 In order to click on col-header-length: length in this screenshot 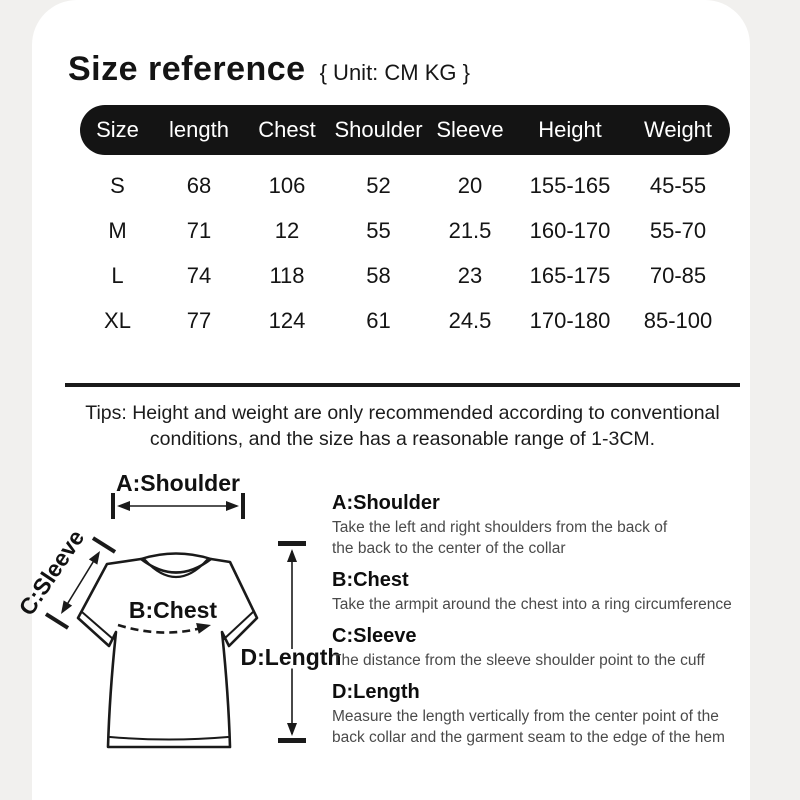, I will do `click(199, 129)`.